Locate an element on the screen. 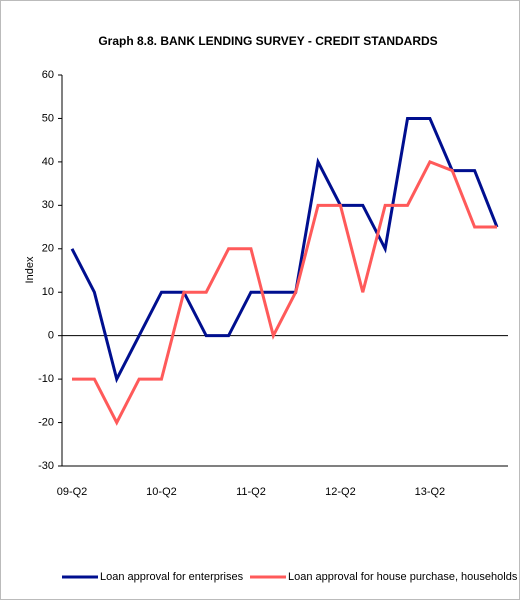 This screenshot has width=521, height=601. legend-label: Loan approval for enterprises is located at coordinates (172, 577).